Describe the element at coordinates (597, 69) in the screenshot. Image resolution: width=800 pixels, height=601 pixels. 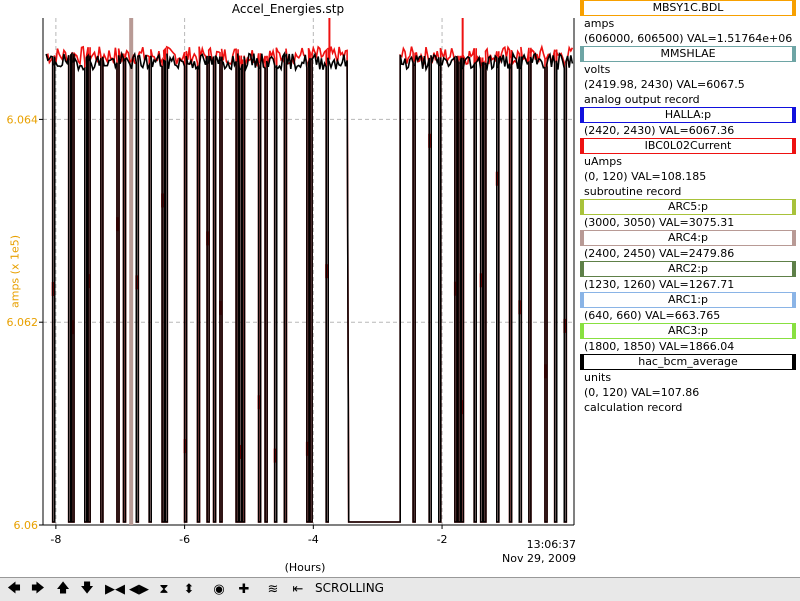
I see `legend-pv-info: volts` at that location.